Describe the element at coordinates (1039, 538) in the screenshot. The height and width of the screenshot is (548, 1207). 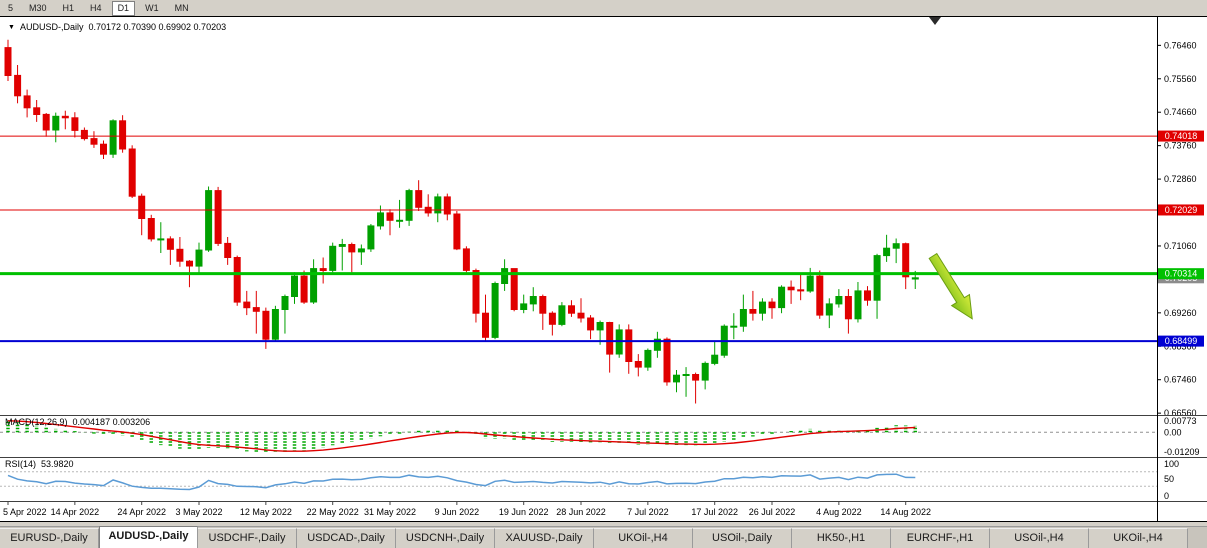
I see `tab-usoil-h4: USOil-,H4` at that location.